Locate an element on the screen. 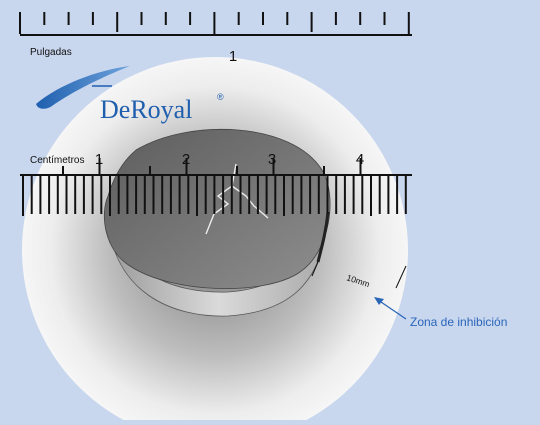  cm-mark-label-4: 4 is located at coordinates (360, 159).